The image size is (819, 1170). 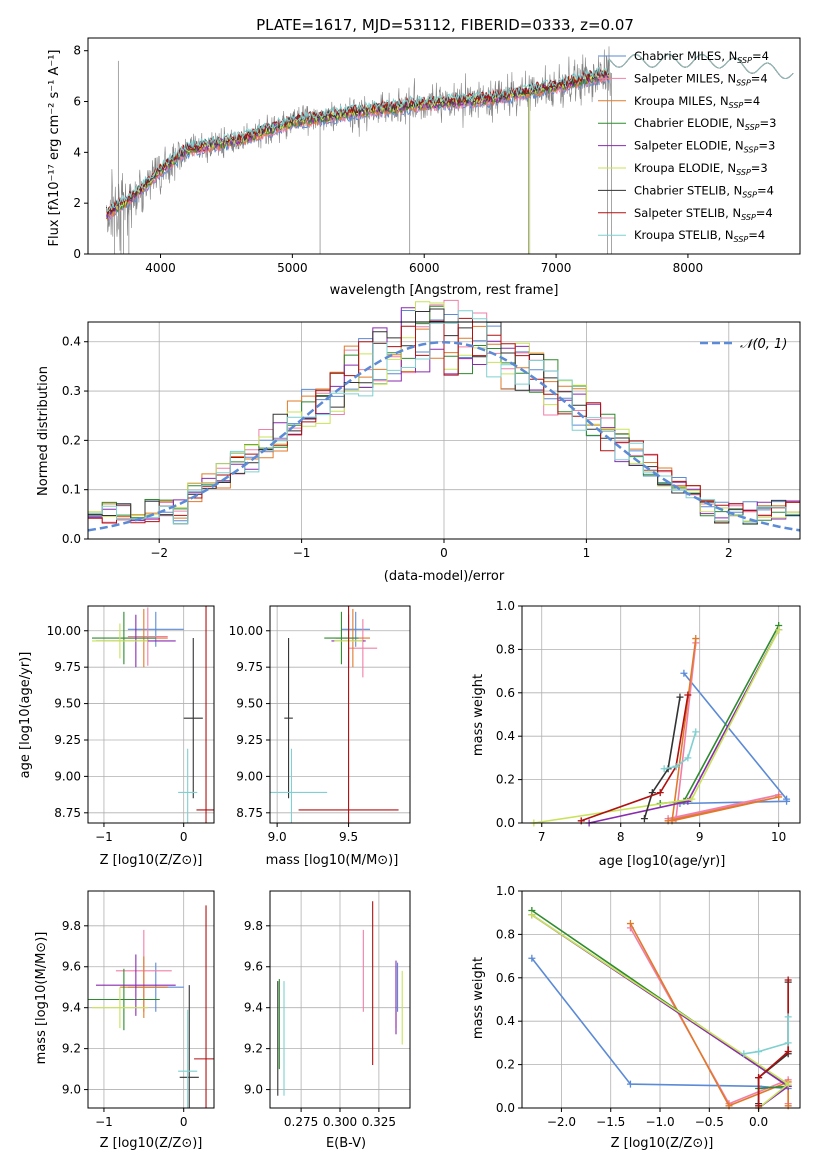 I want to click on y-tick-label: 9.50, so click(x=249, y=704).